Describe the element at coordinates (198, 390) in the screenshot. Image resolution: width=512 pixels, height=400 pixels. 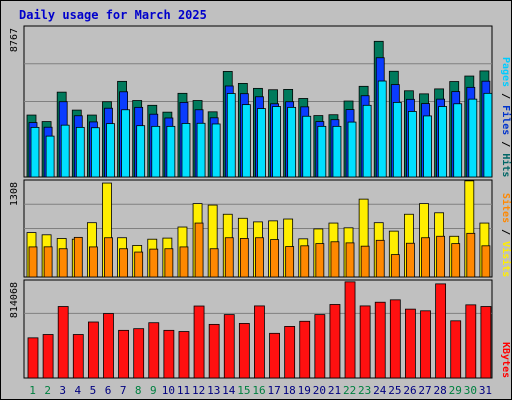
I see `x-tick-label-12: 12` at that location.